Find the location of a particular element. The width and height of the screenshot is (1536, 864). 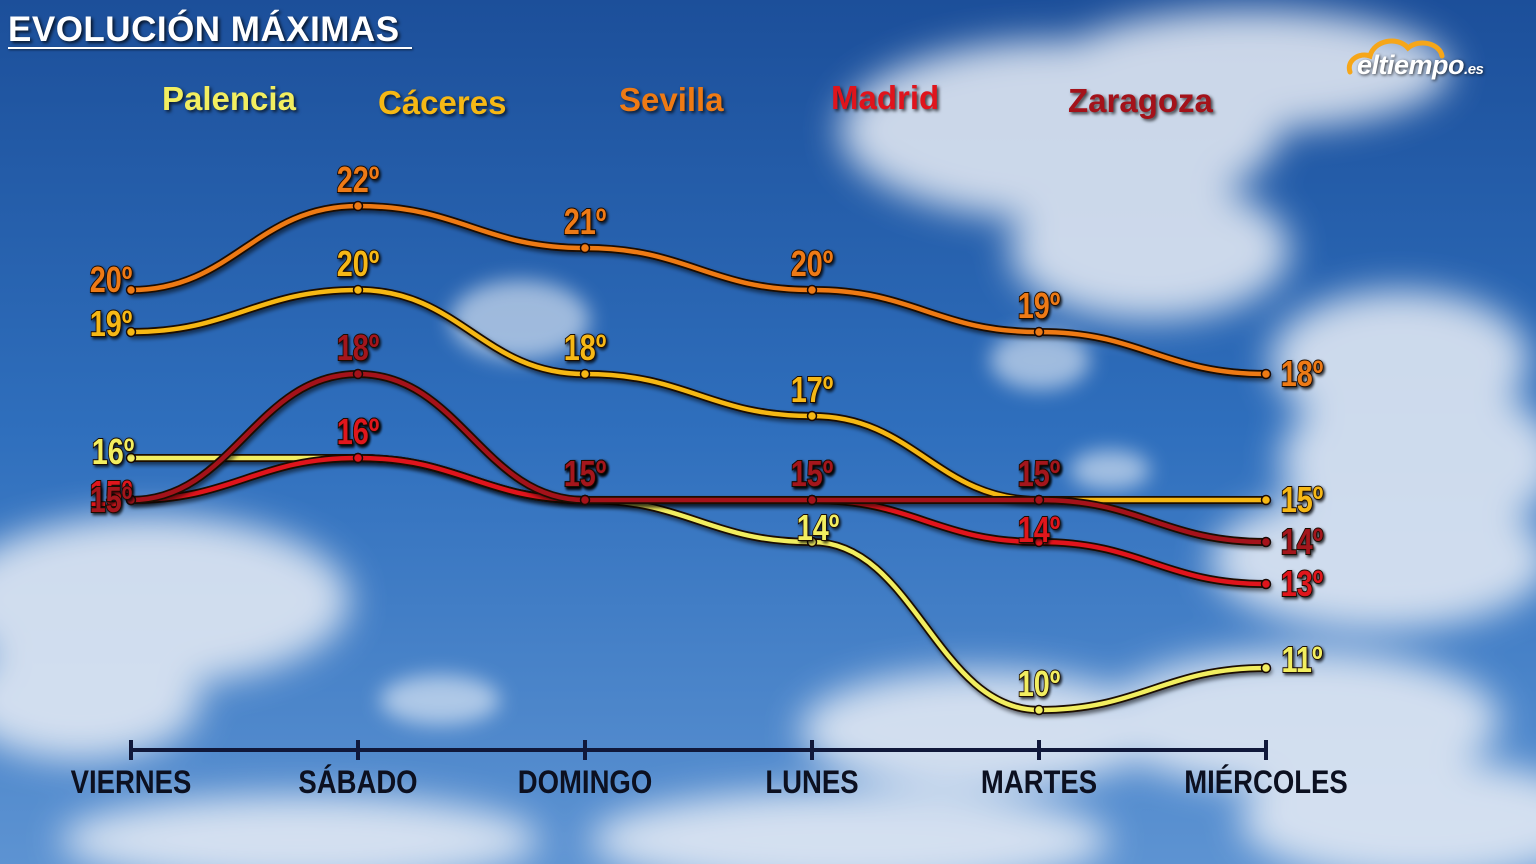

data-label: 21º is located at coordinates (585, 221).